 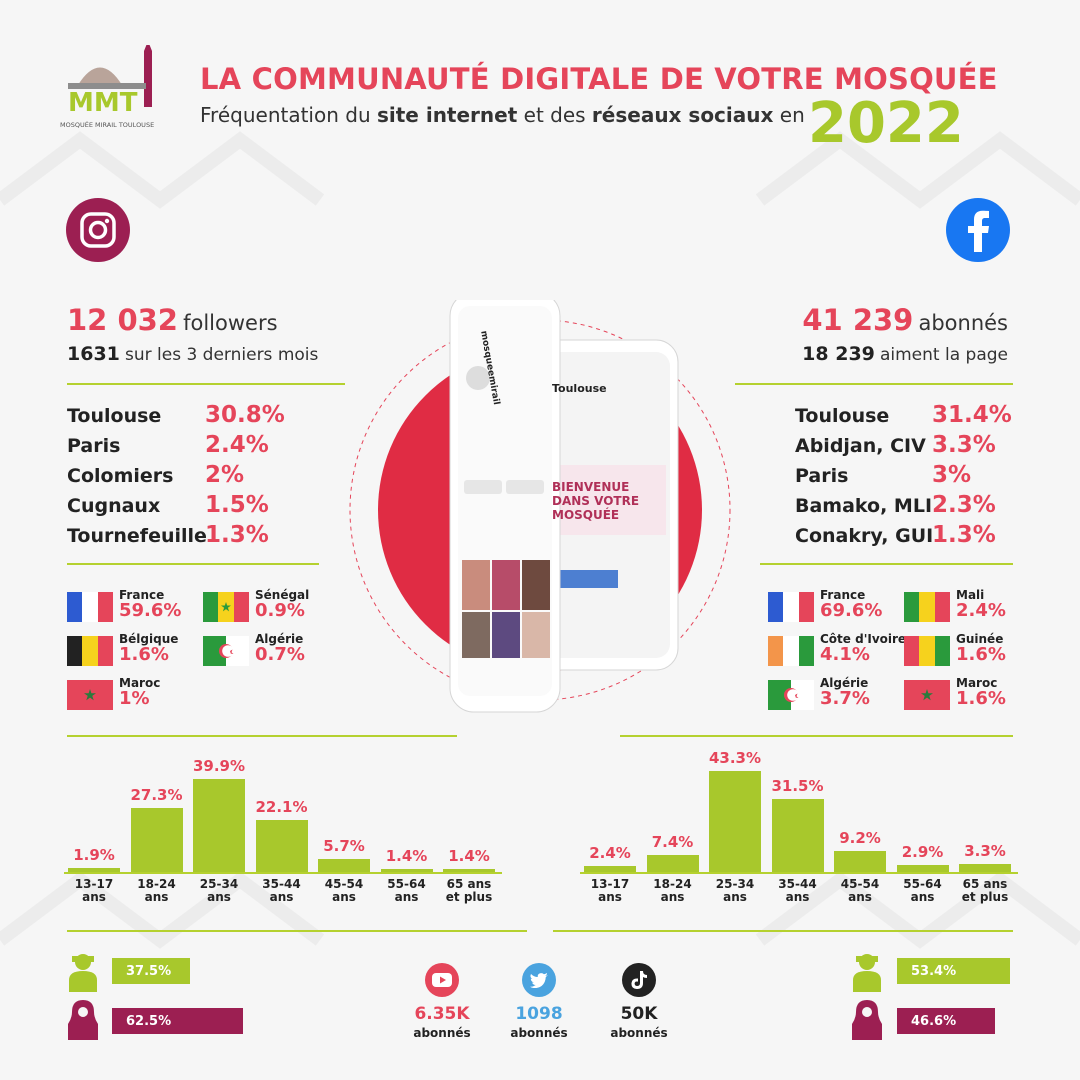 I want to click on facebook-female-bar: 46.6%, so click(x=946, y=1021).